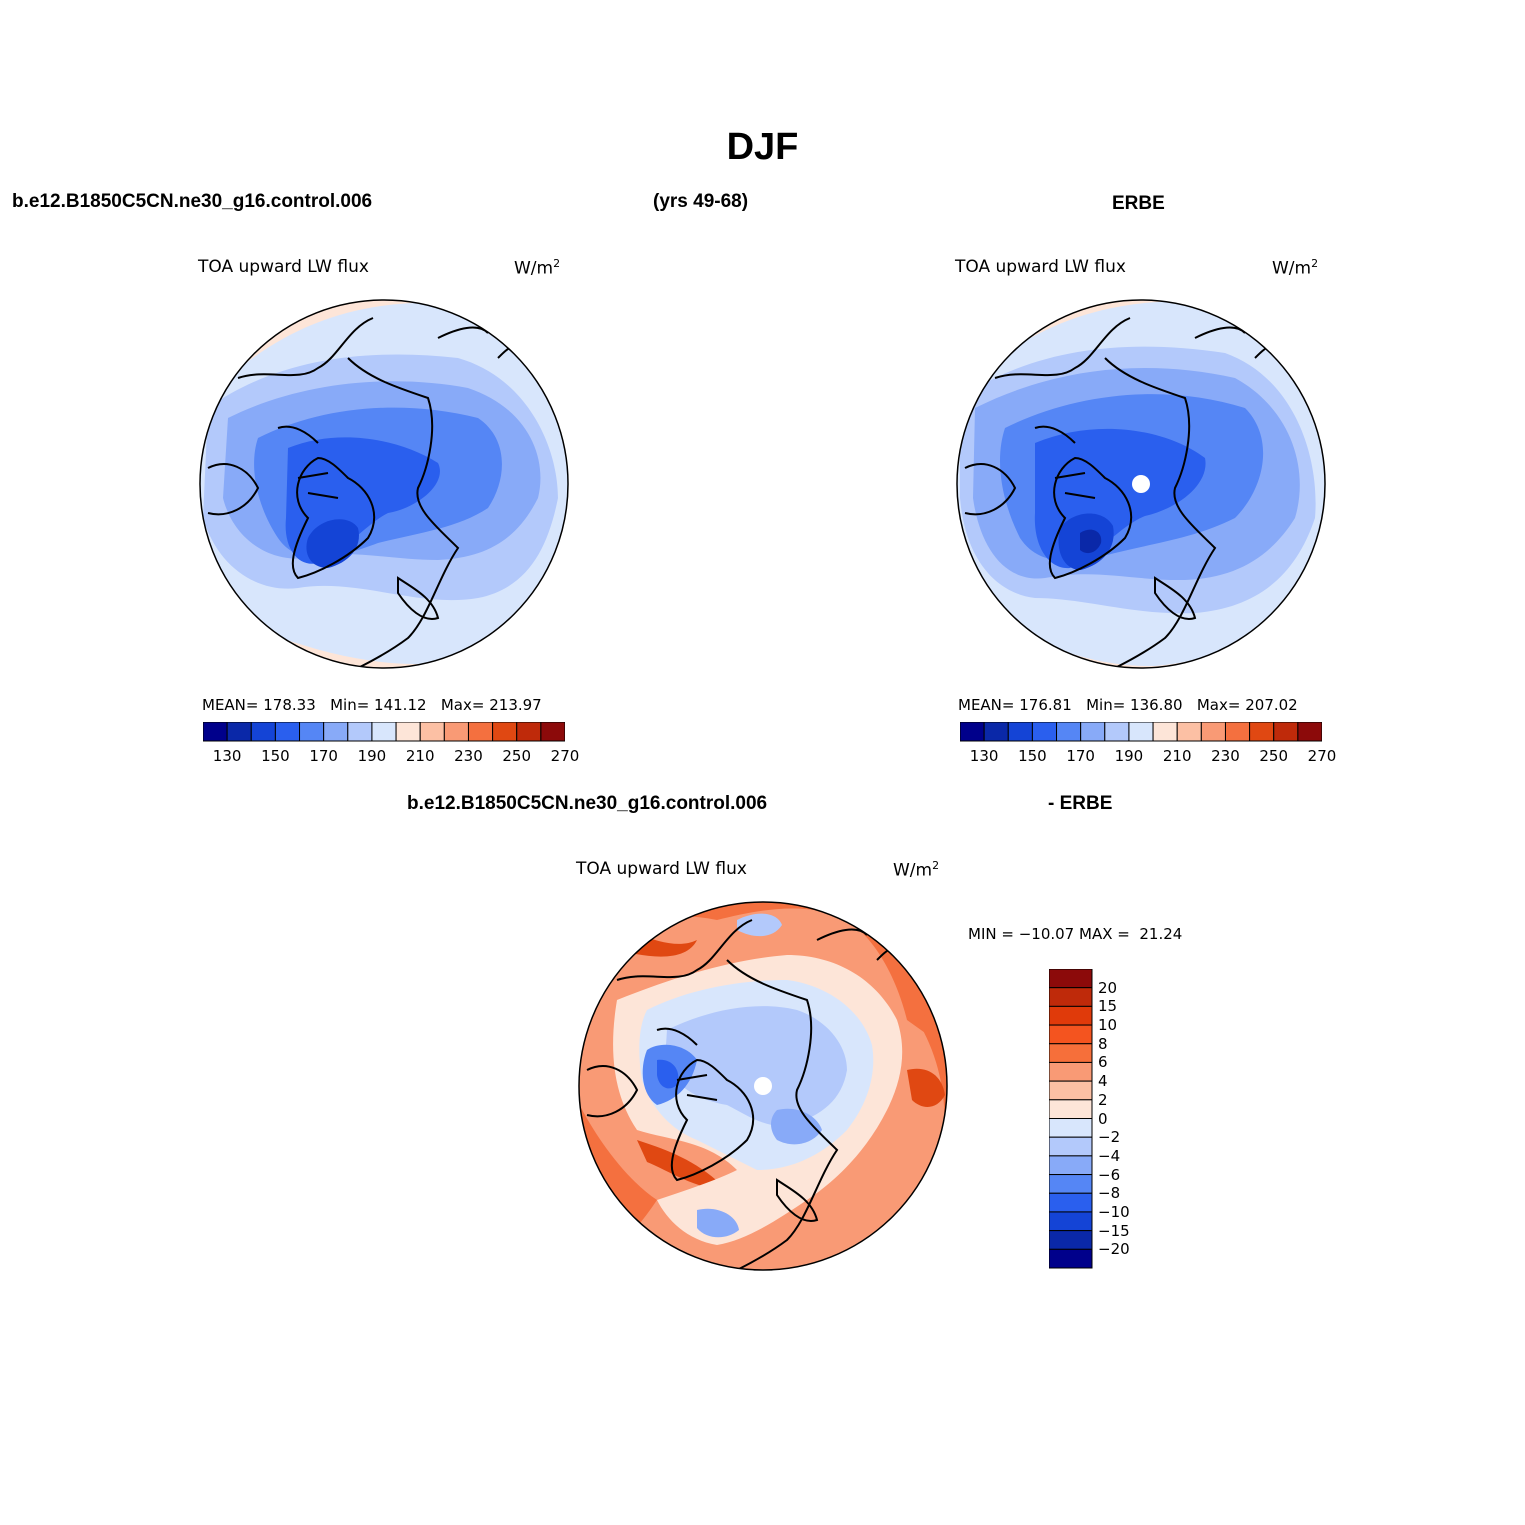  What do you see at coordinates (391, 757) in the screenshot?
I see `model-colorbar-labels: 130 150 170 190 210 230 250 270` at bounding box center [391, 757].